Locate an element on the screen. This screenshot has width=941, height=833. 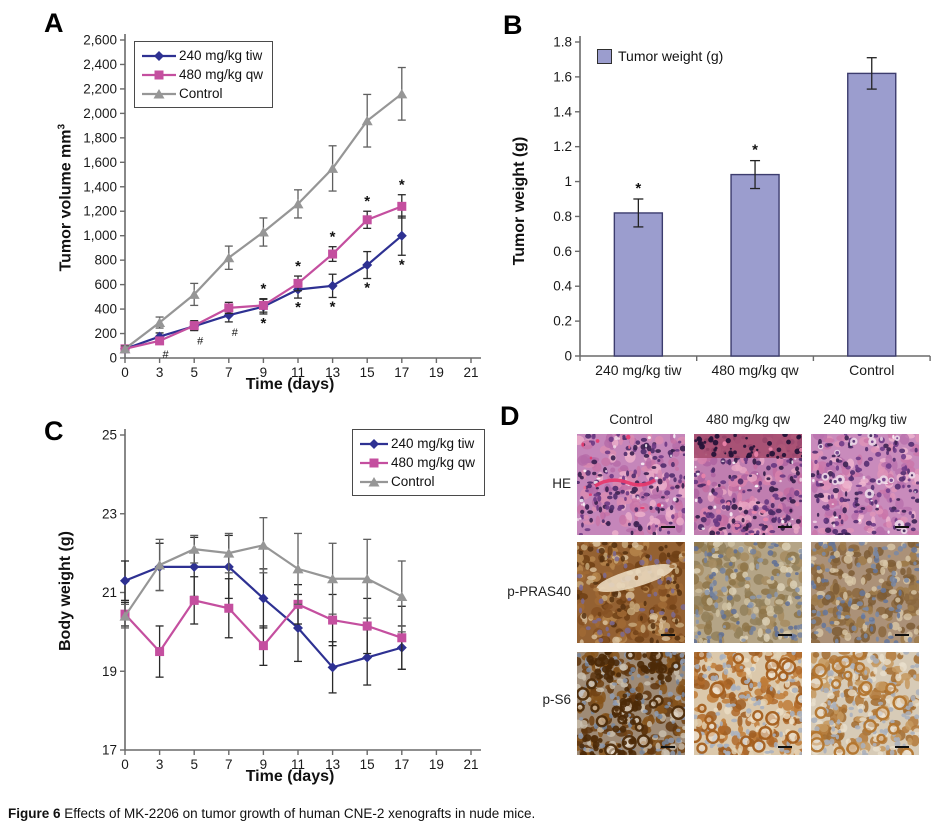
figure-caption-number: Figure 6 is located at coordinates (34, 813).